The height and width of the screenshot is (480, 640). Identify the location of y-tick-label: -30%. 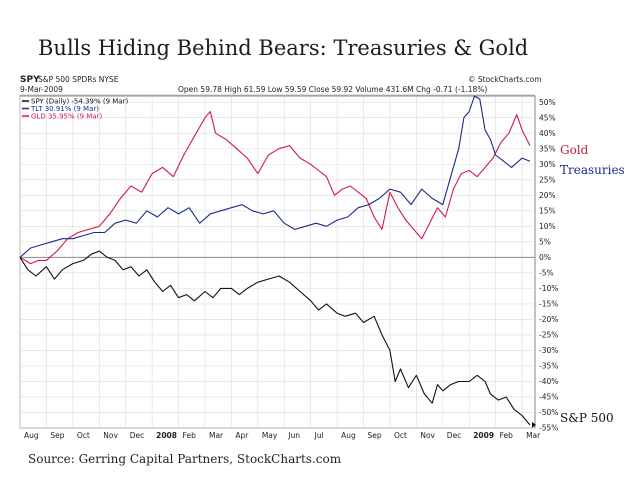
(548, 350).